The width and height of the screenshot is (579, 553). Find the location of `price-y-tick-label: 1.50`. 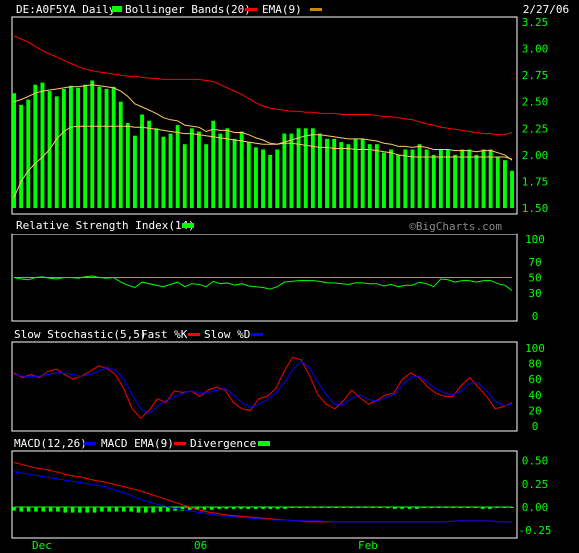

price-y-tick-label: 1.50 is located at coordinates (535, 208).